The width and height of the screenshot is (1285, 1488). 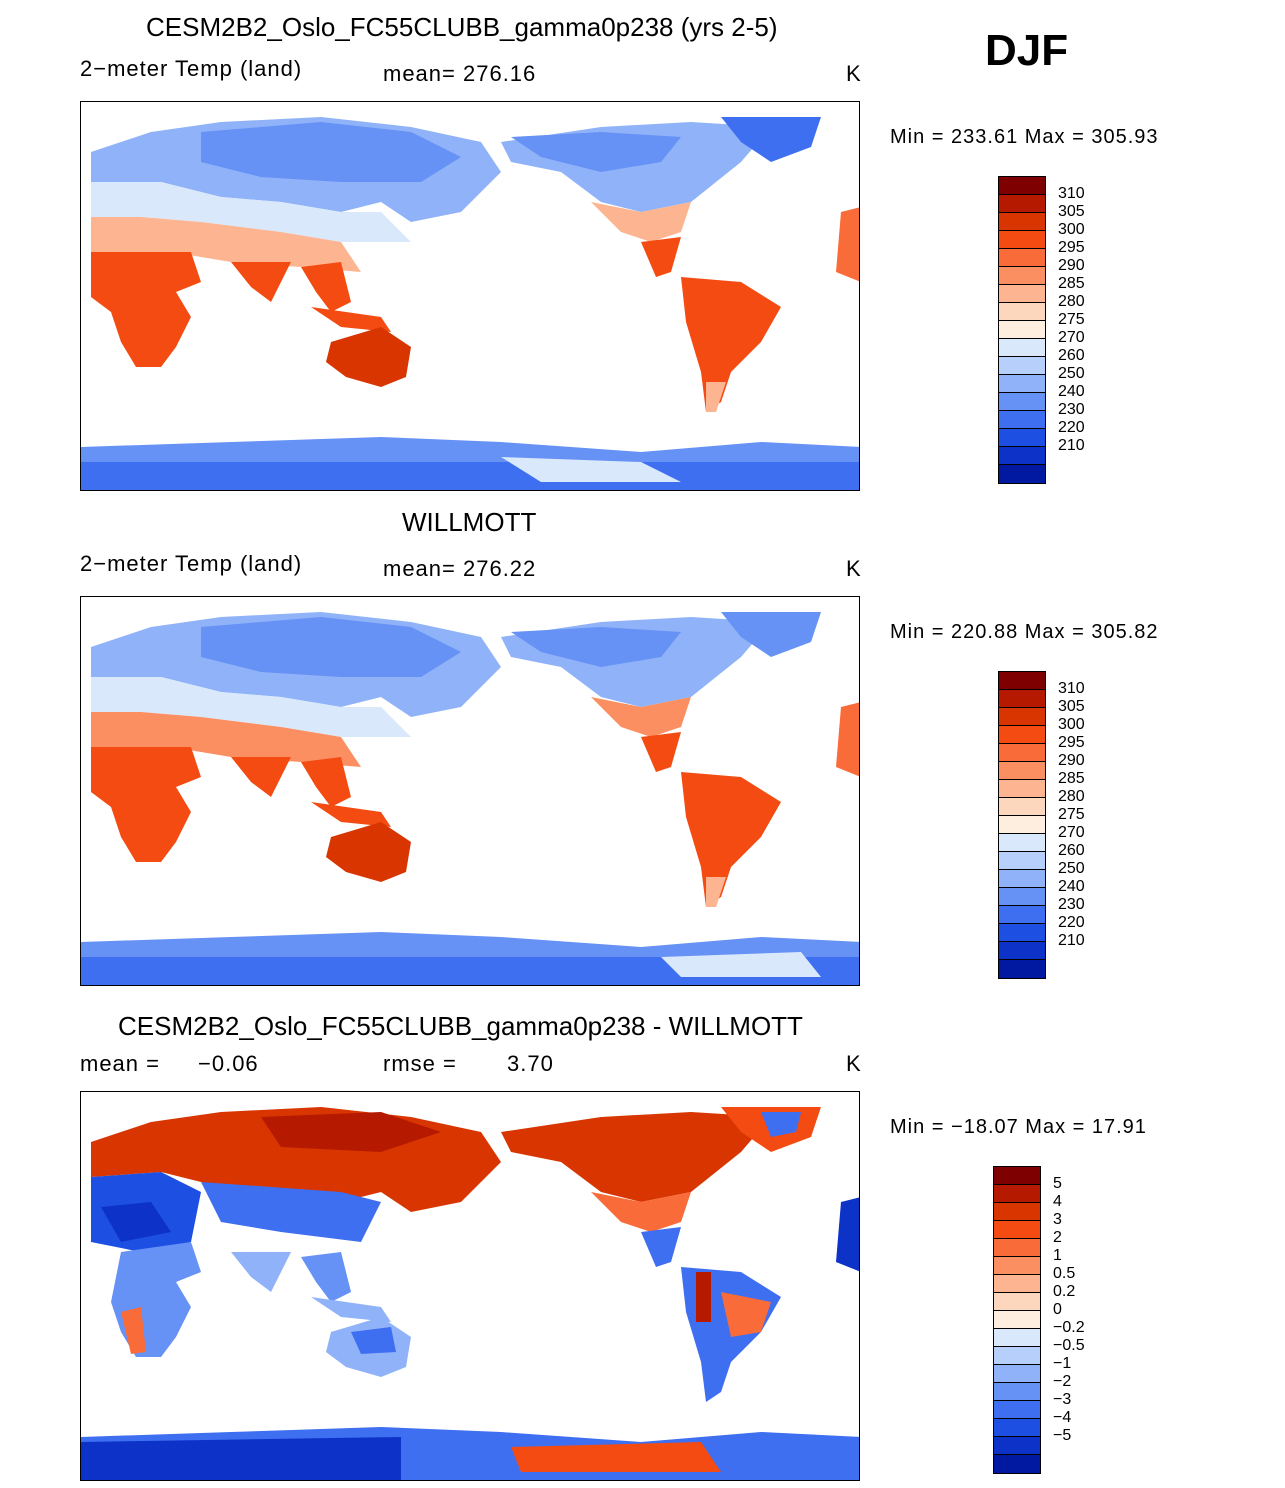 What do you see at coordinates (228, 1063) in the screenshot?
I see `panel3-mean-value: −0.06` at bounding box center [228, 1063].